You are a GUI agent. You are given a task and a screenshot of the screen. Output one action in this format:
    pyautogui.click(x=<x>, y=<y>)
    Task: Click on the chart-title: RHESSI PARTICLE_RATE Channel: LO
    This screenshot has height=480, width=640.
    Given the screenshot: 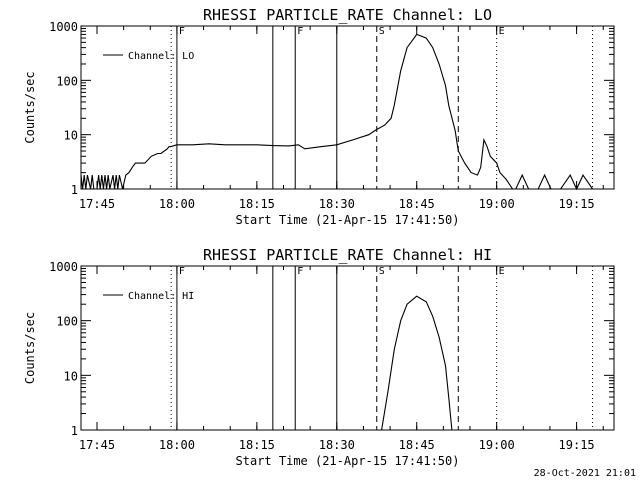 What is the action you would take?
    pyautogui.click(x=347, y=15)
    